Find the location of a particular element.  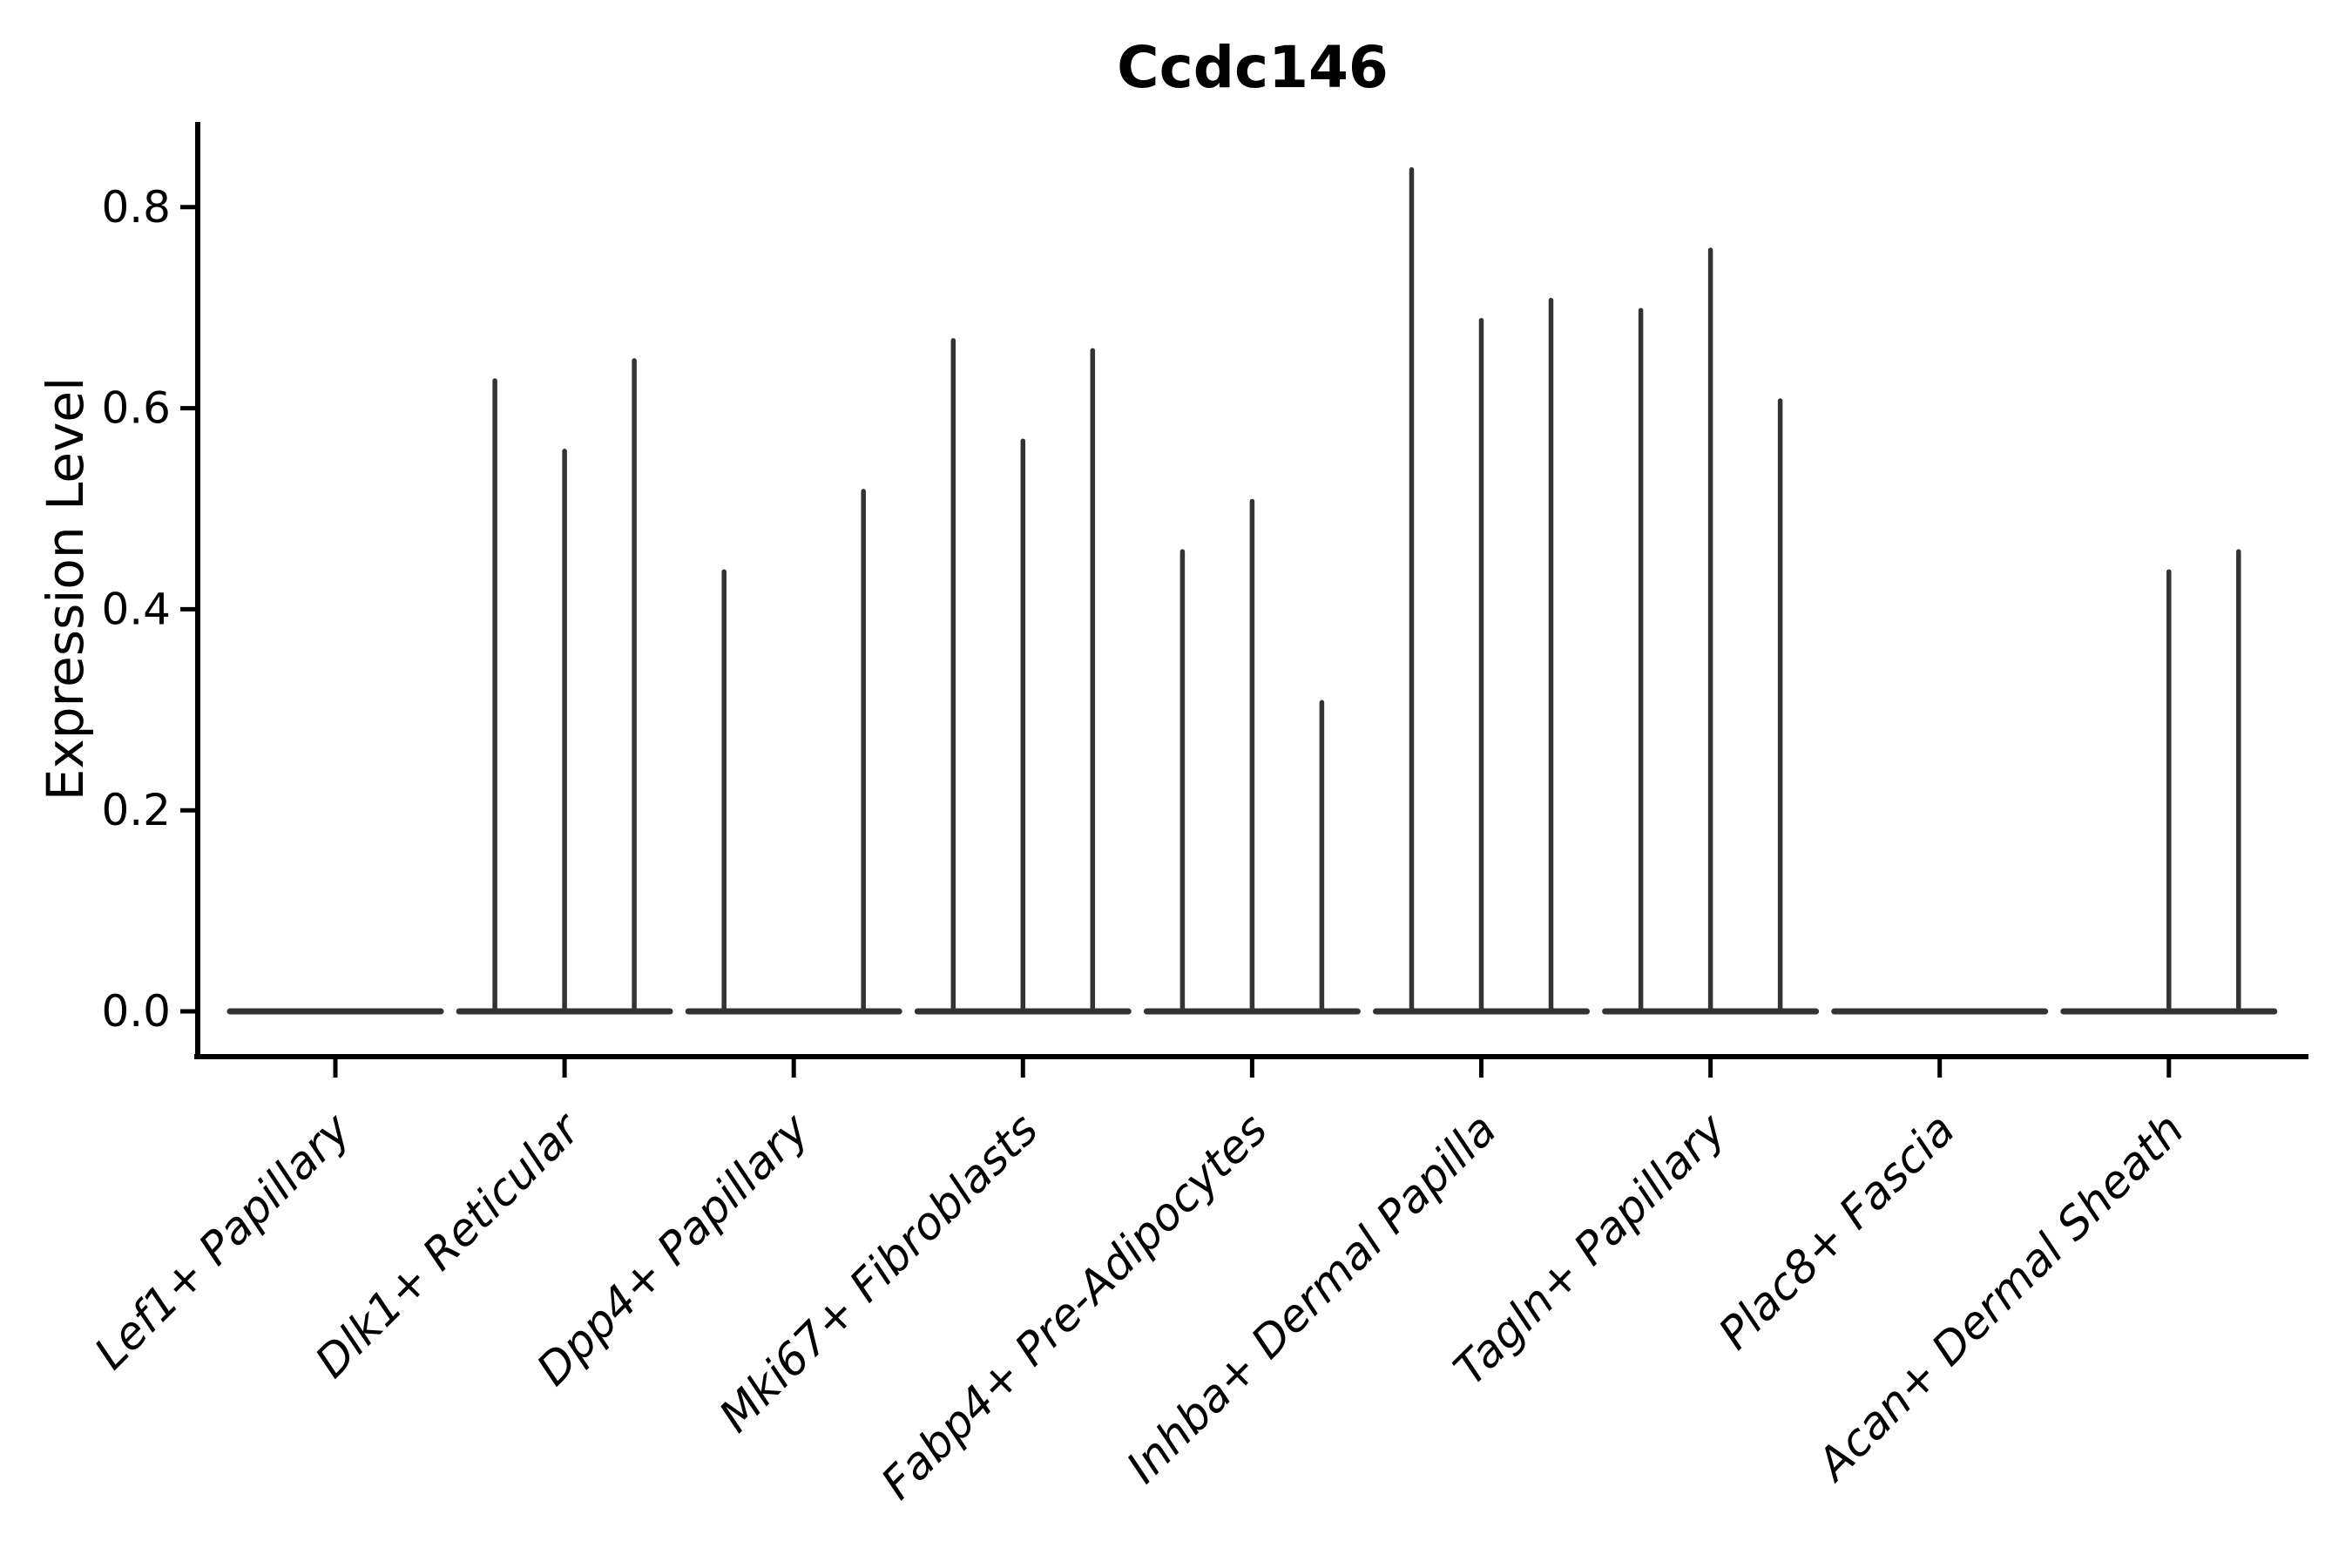

plot-title: Ccdc146 is located at coordinates (1253, 67).